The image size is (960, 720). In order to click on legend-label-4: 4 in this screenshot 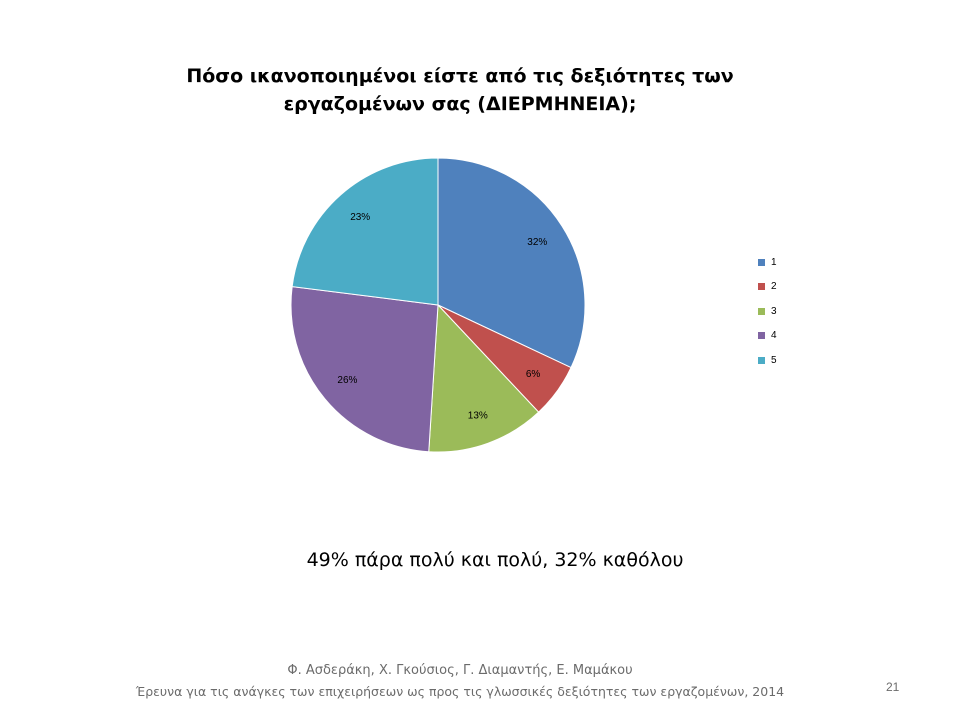, I will do `click(774, 336)`.